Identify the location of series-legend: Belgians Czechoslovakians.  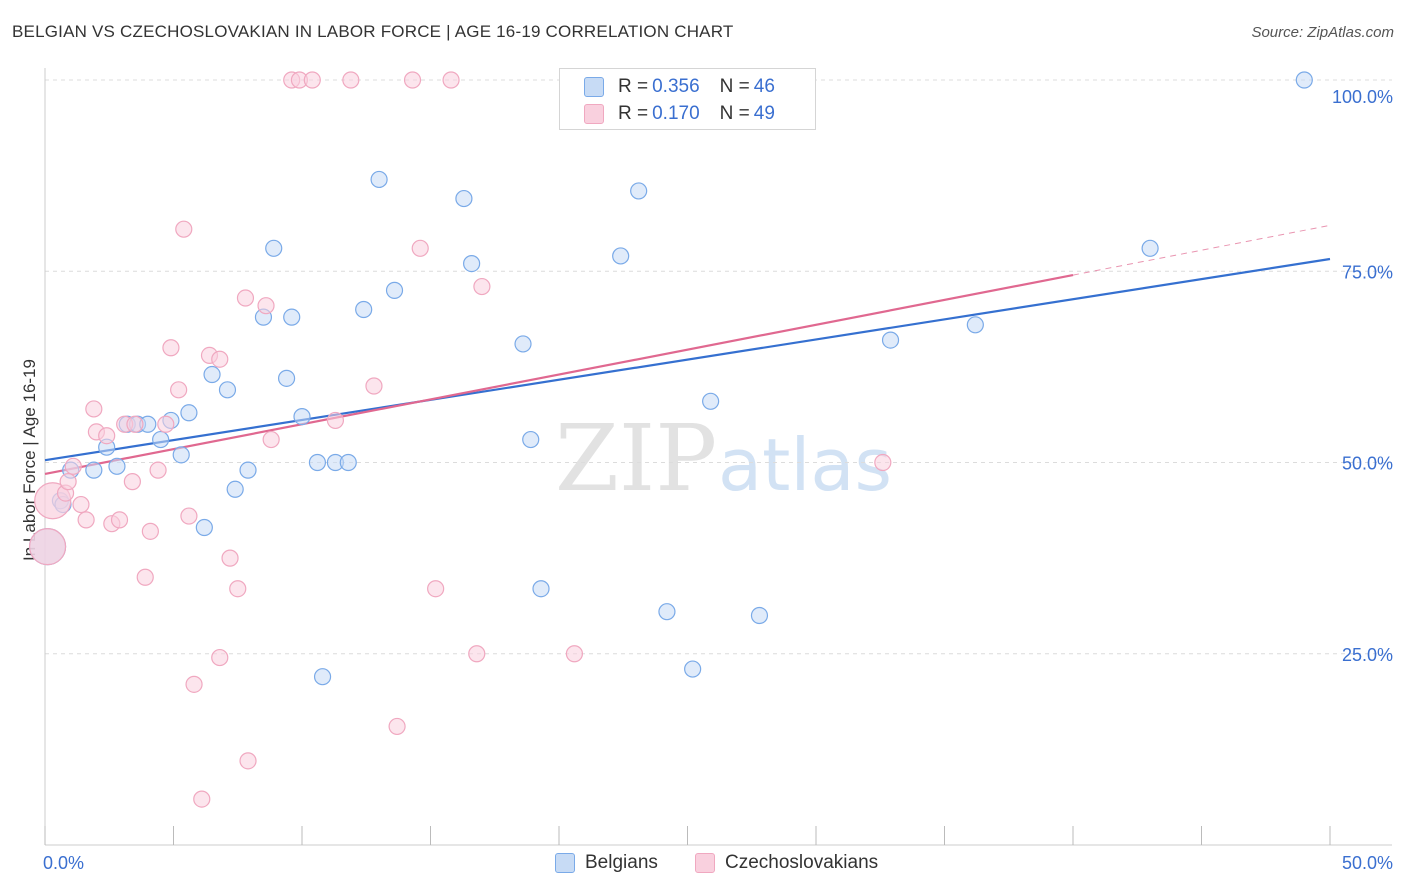
(703, 864).